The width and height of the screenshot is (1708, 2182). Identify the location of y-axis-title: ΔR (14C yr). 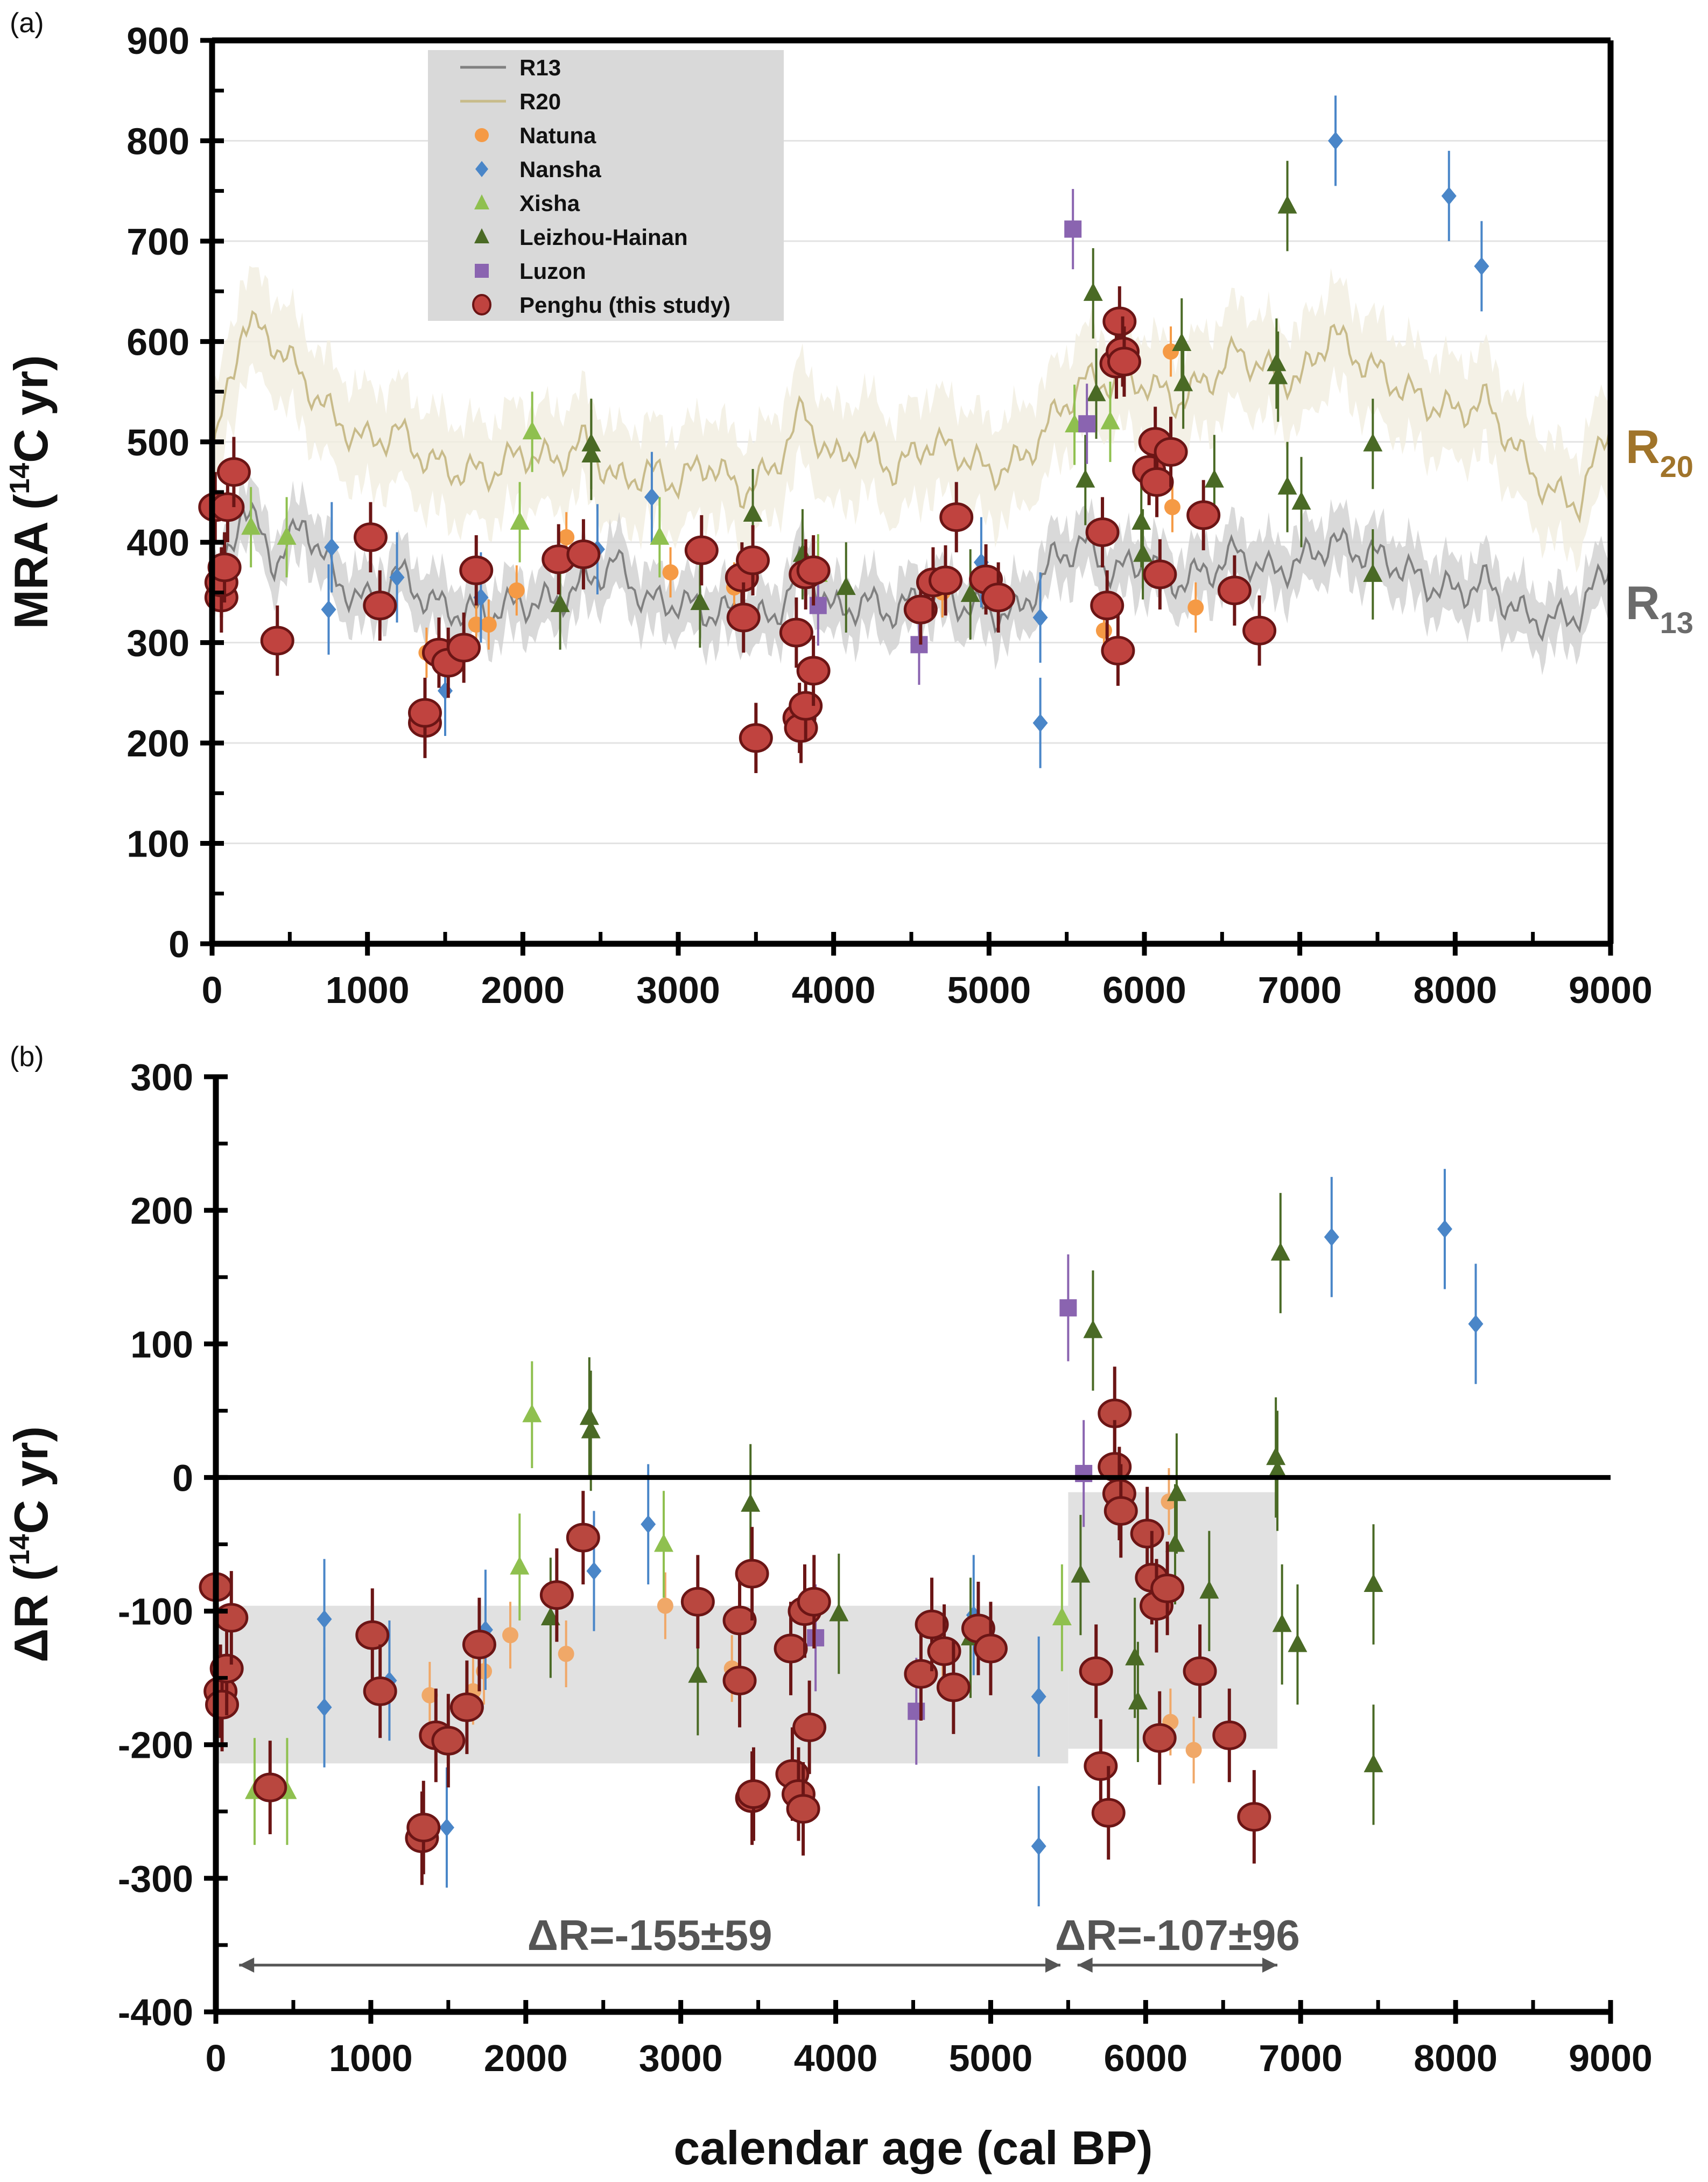
(31, 1544).